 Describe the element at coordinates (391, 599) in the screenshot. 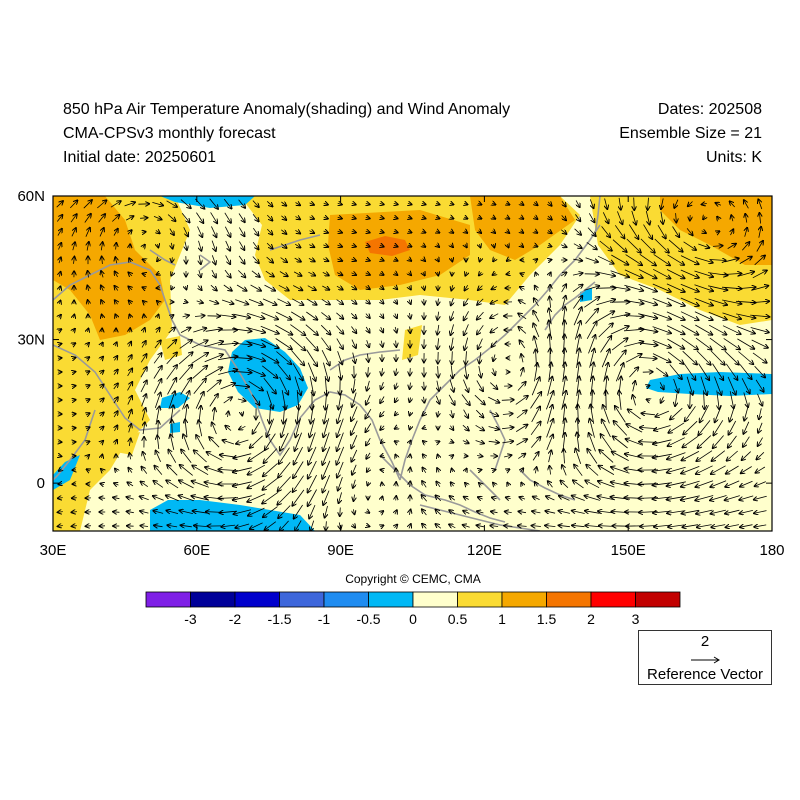

I see `colorbar-swatch` at that location.